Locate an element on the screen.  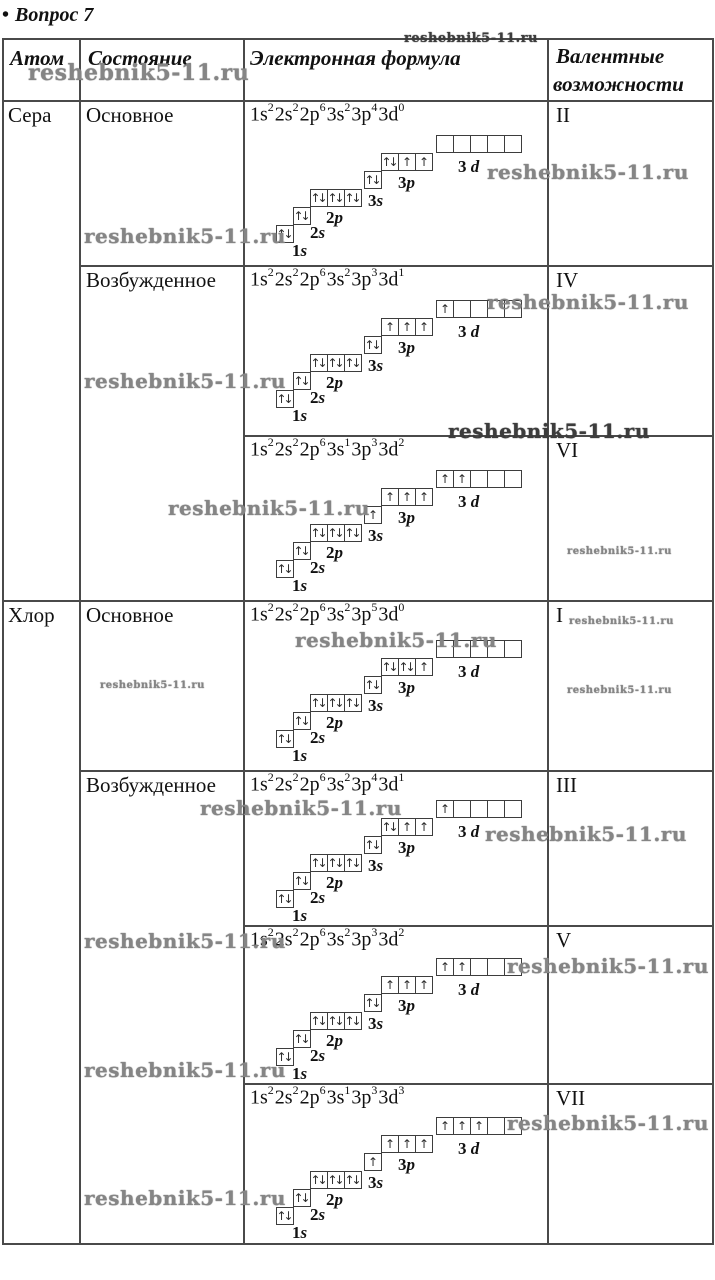
state-name: Возбужденное is located at coordinates (151, 280).